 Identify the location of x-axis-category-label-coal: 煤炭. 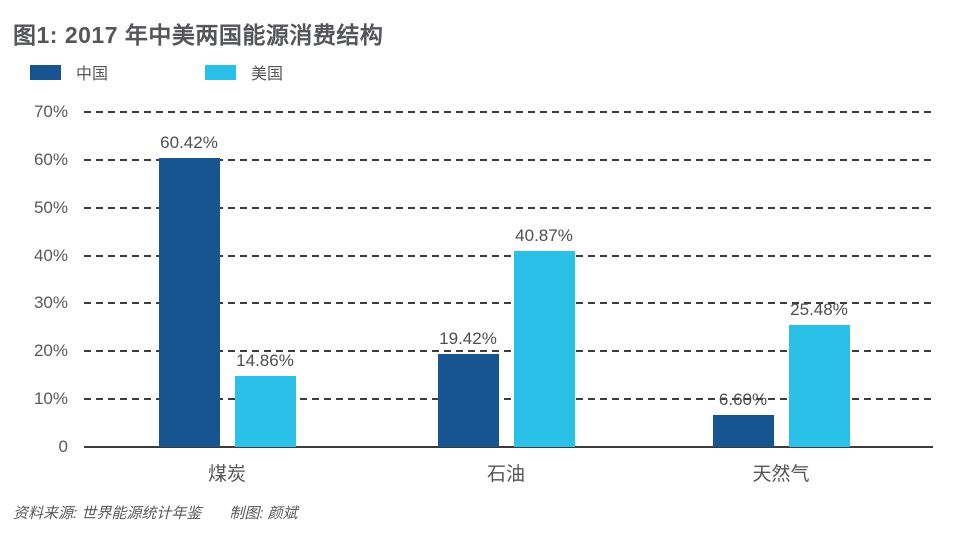
(226, 474).